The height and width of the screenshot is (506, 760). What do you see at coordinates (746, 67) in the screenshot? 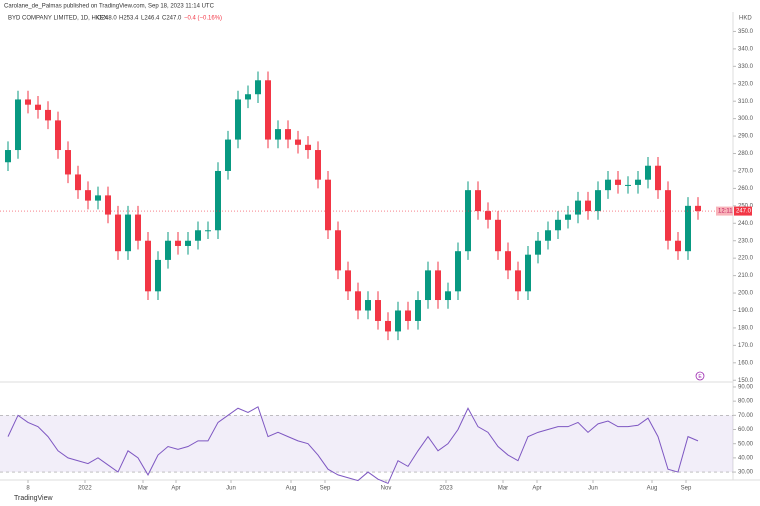
I see `y-tick-label: 330.0` at bounding box center [746, 67].